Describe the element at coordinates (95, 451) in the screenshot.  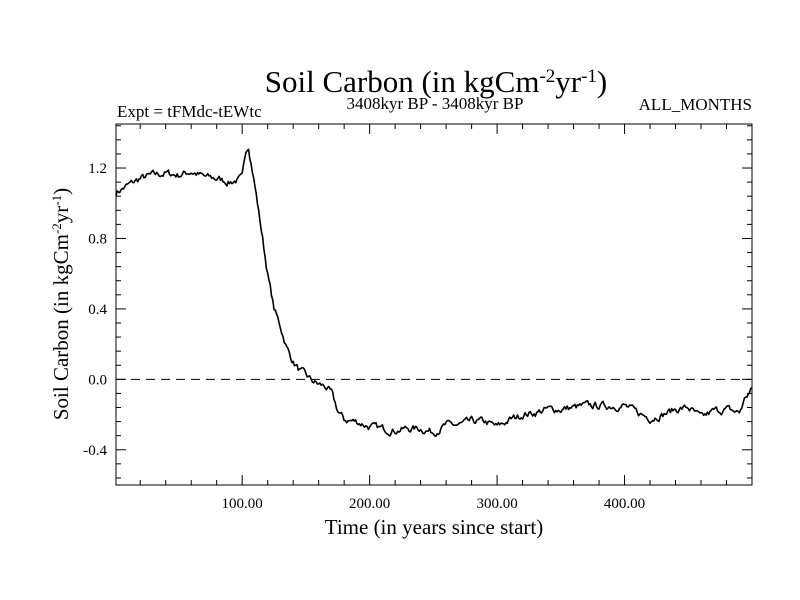
I see `y-tick-label: -0.4` at that location.